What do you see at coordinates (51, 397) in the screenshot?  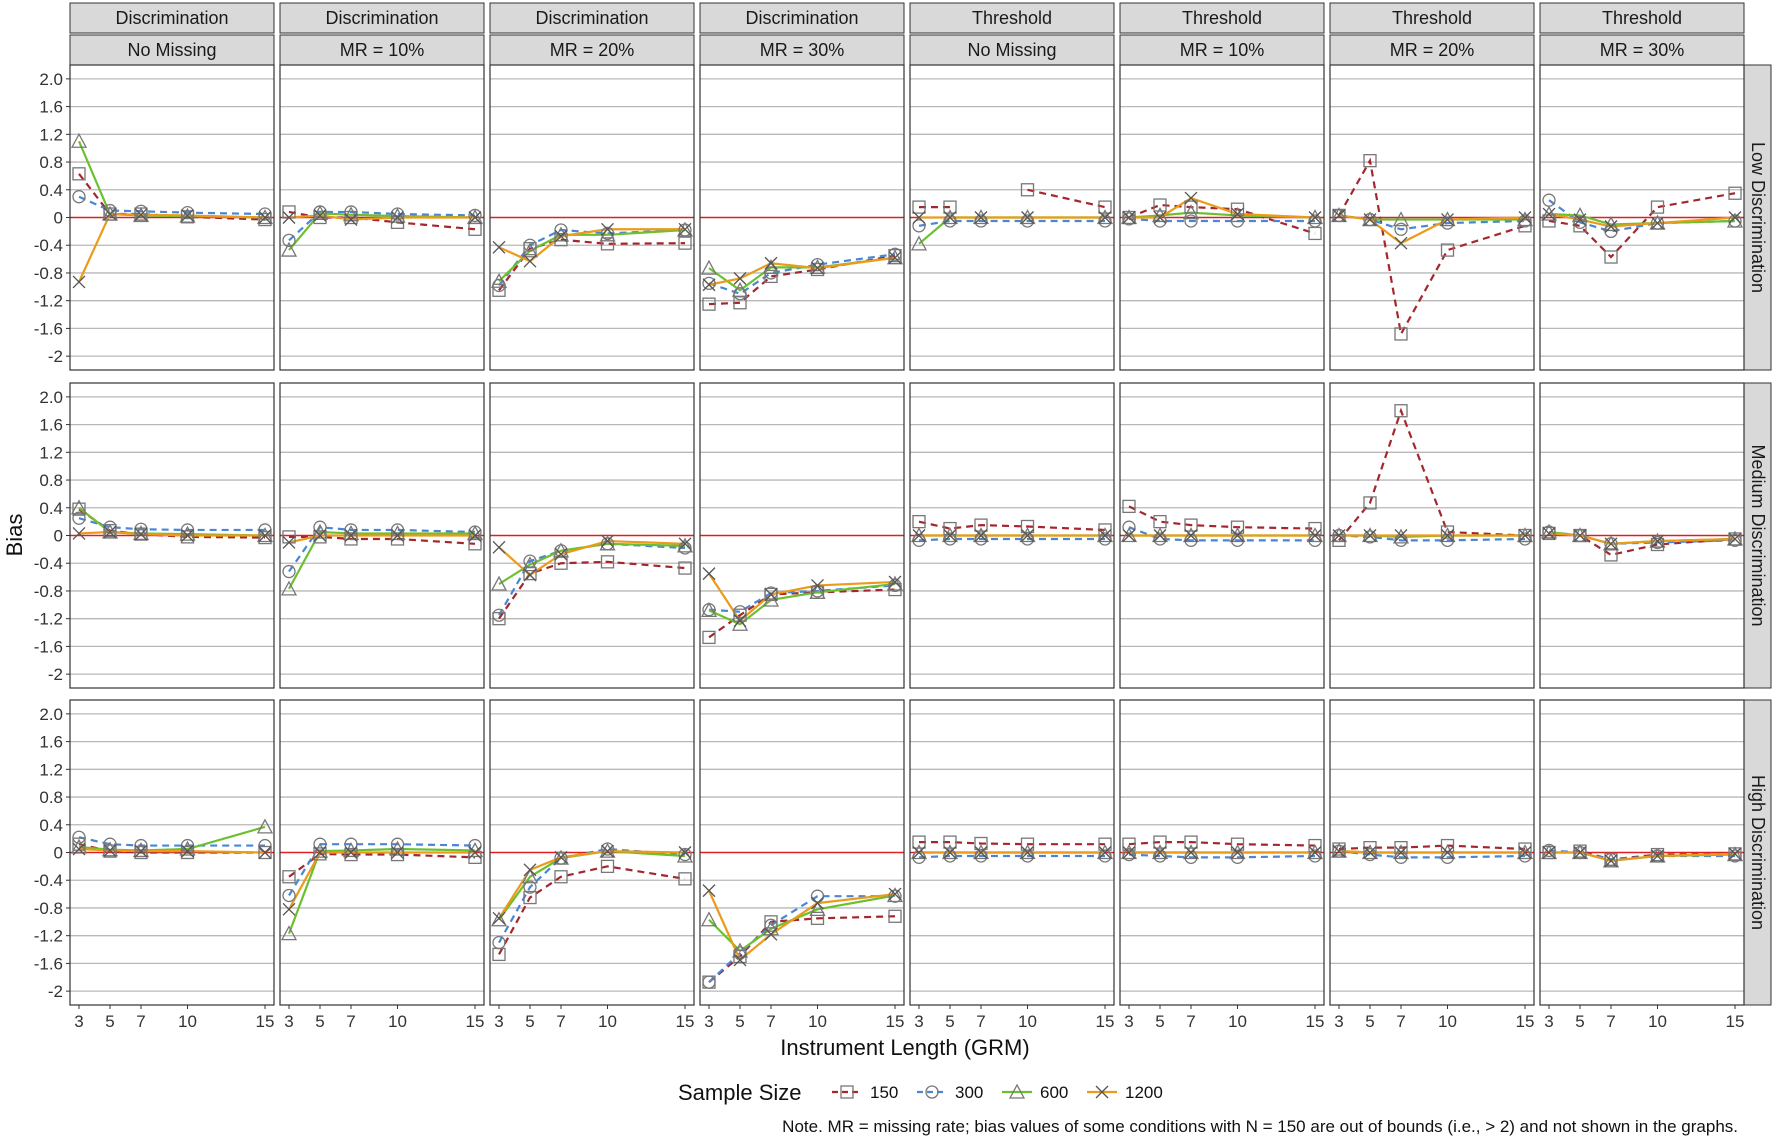 I see `y-tick-label: 2.0` at bounding box center [51, 397].